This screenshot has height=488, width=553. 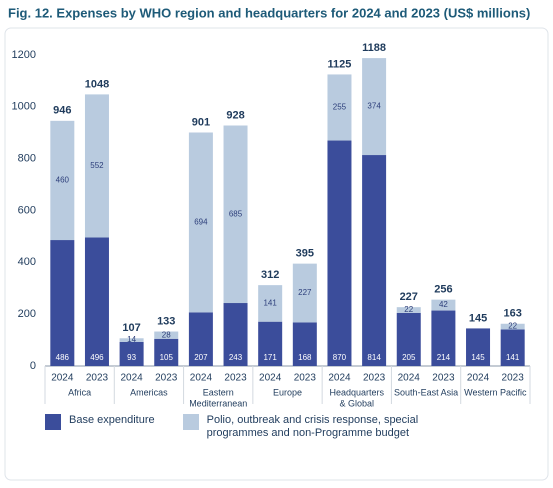 I want to click on total-label: 946, so click(x=62, y=111).